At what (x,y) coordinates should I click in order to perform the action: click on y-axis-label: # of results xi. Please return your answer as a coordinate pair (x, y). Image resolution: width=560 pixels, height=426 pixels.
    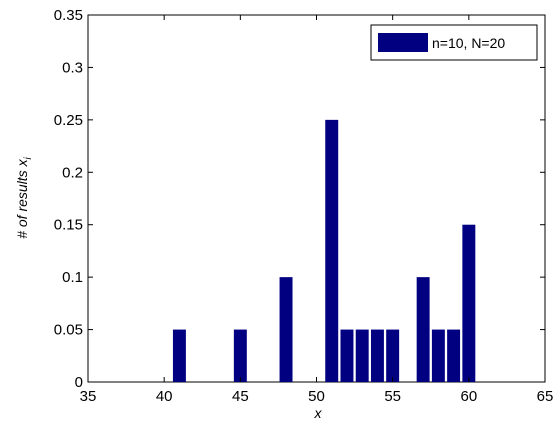
    Looking at the image, I should click on (24, 197).